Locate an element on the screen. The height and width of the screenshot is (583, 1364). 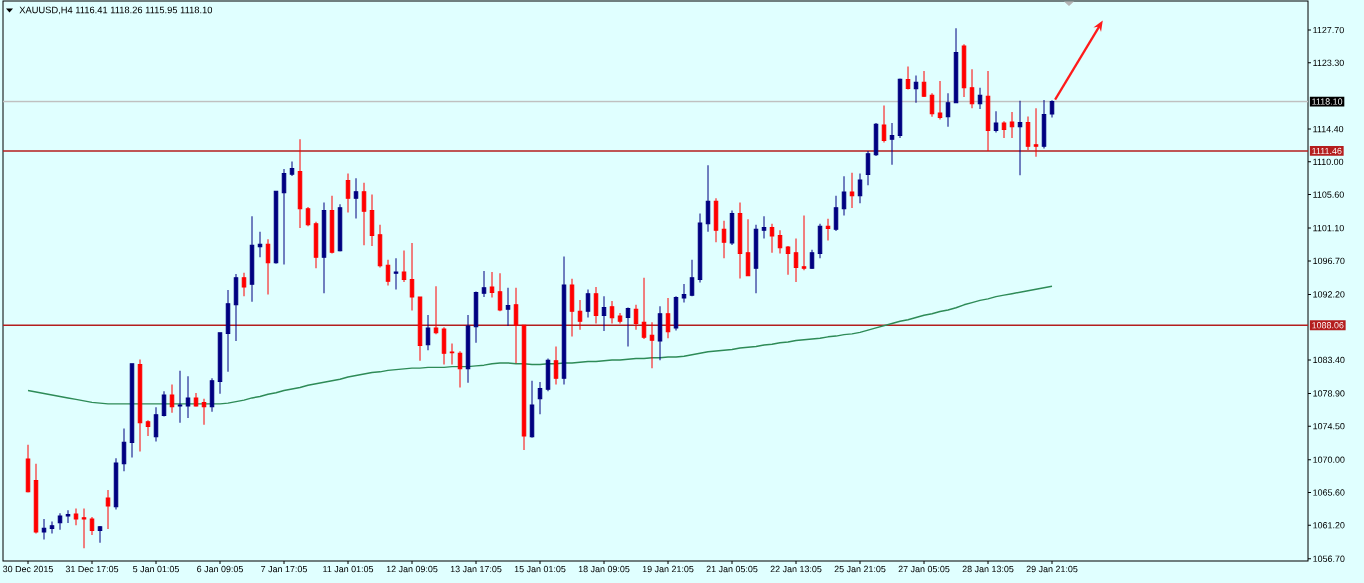
x-tick-label: 21 Jan 05:05 is located at coordinates (732, 569).